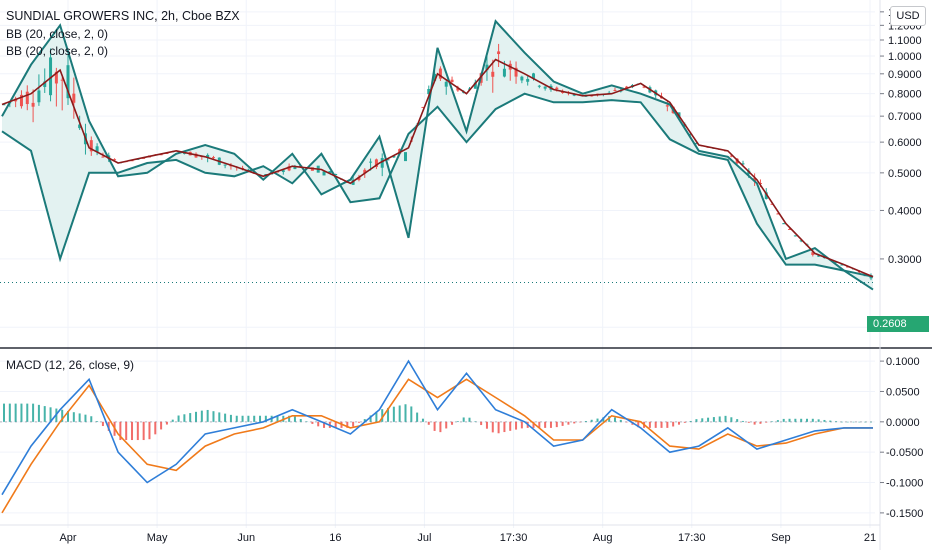  What do you see at coordinates (123, 16) in the screenshot?
I see `symbol-title: SUNDIAL GROWERS INC, 2h, Cboe BZX` at bounding box center [123, 16].